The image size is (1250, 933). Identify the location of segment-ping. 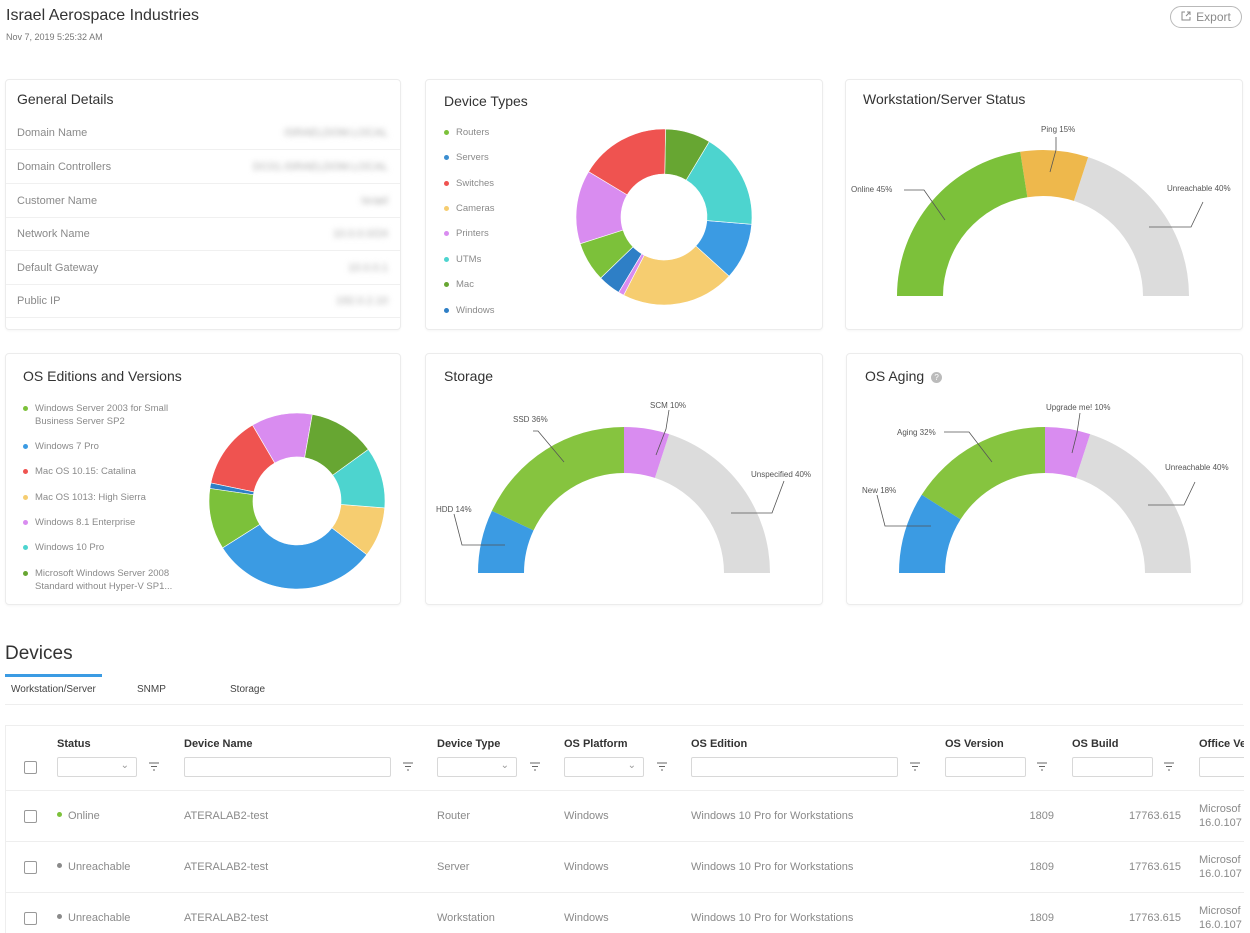
(1054, 175).